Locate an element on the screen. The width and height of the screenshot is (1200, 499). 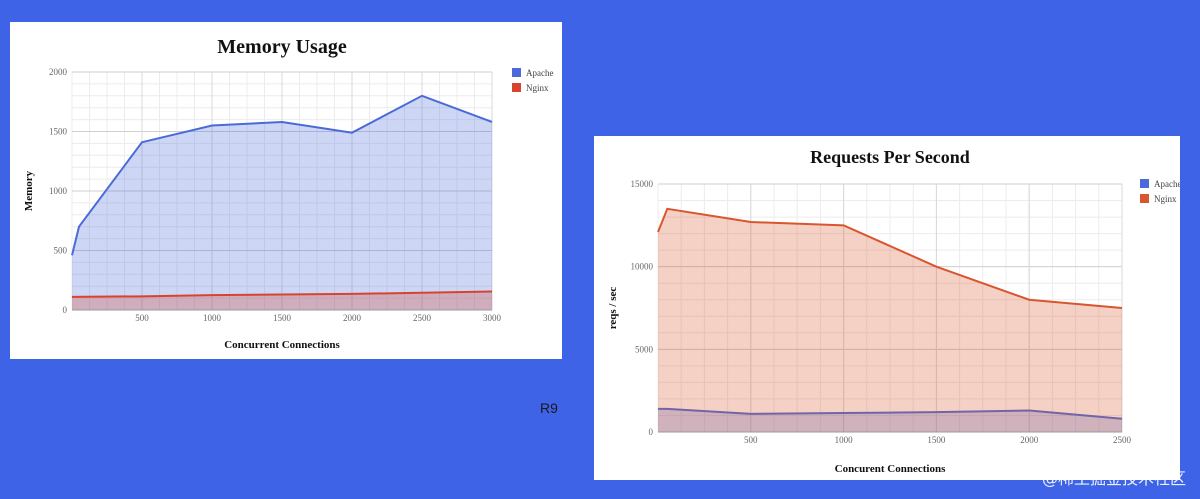
apache-area is located at coordinates (890, 420).